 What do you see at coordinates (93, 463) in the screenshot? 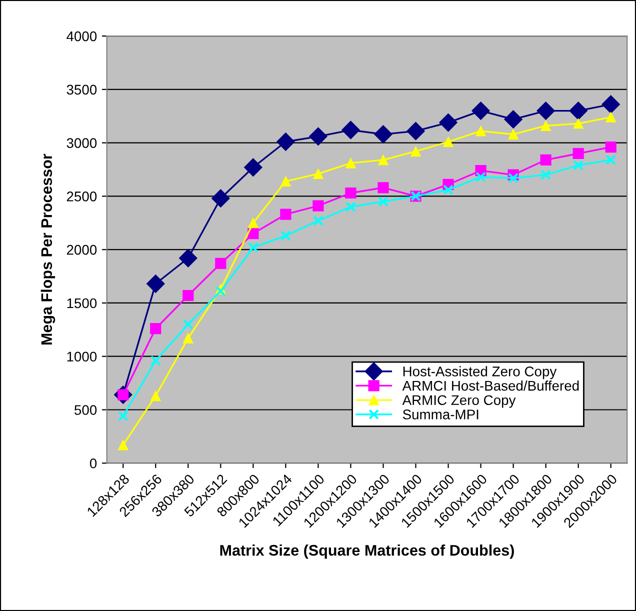
I see `y-tick-label: 0` at bounding box center [93, 463].